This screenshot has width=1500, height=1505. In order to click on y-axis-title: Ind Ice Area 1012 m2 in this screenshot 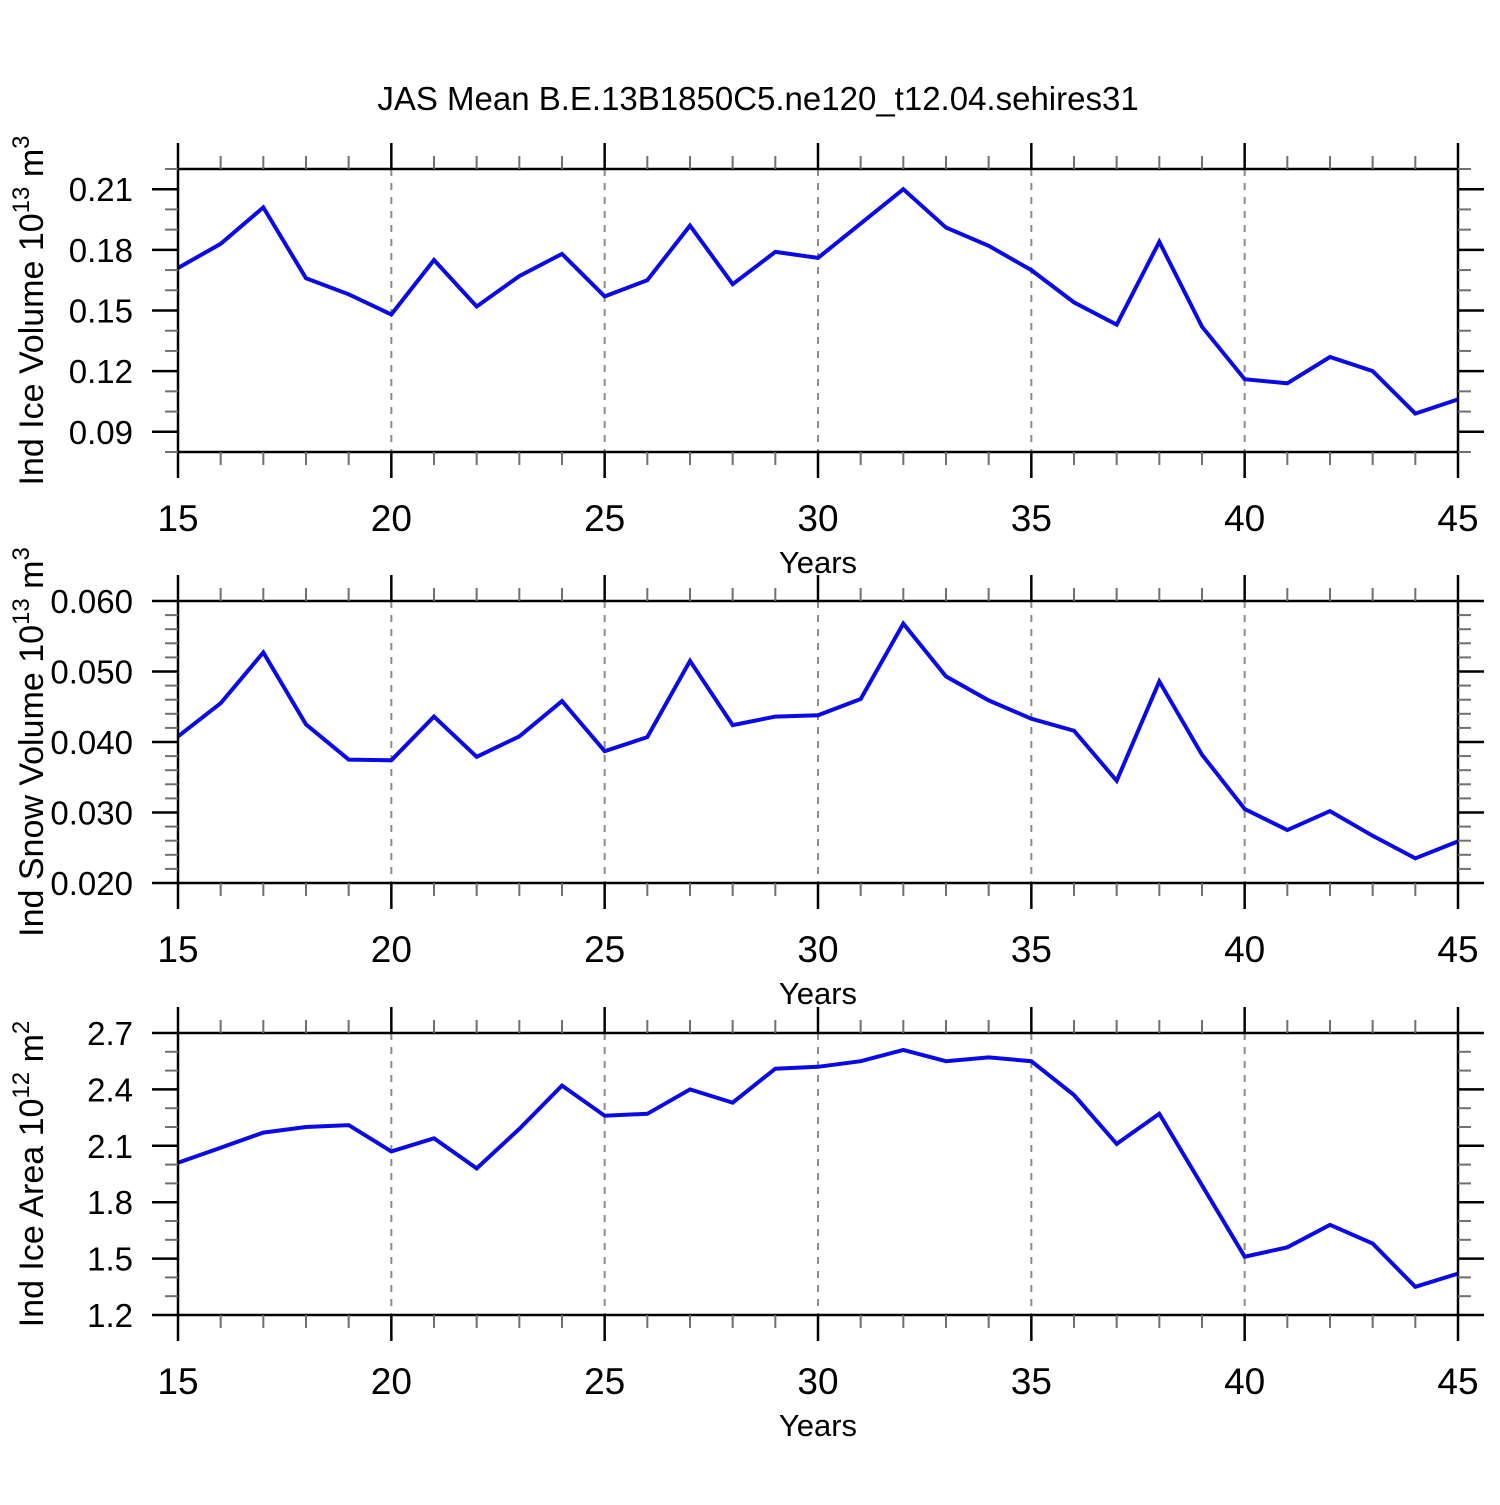, I will do `click(29, 1174)`.